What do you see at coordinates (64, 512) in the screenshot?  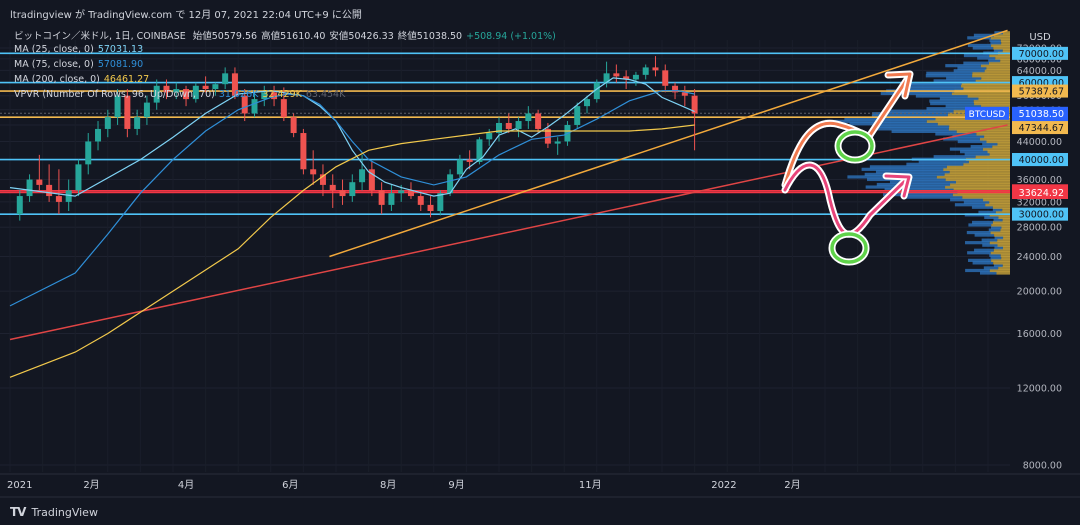 I see `footer-brand: TradingView` at bounding box center [64, 512].